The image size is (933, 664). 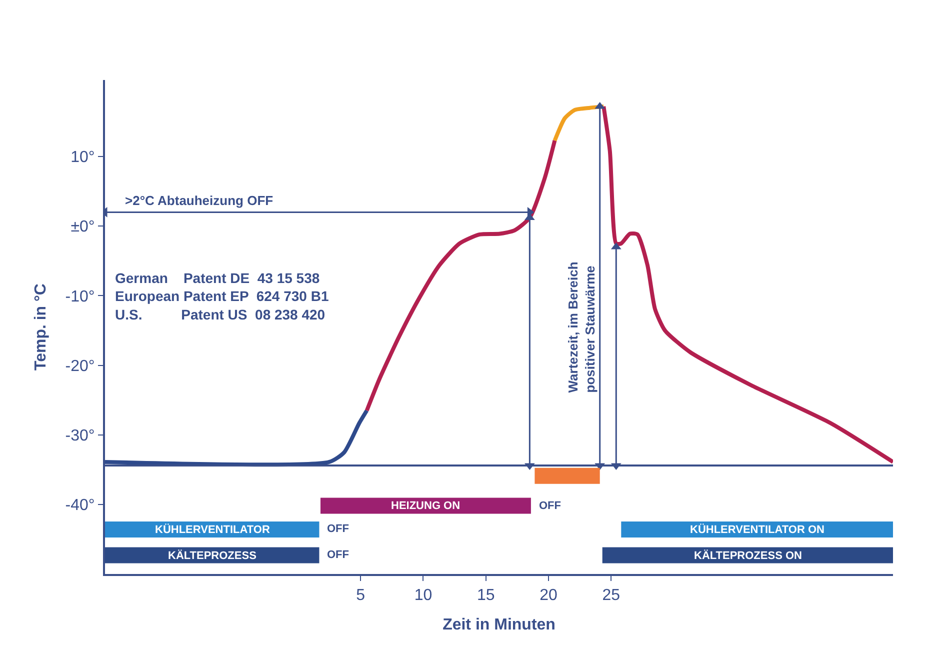 I want to click on y-tick-label: -10°, so click(x=80, y=297).